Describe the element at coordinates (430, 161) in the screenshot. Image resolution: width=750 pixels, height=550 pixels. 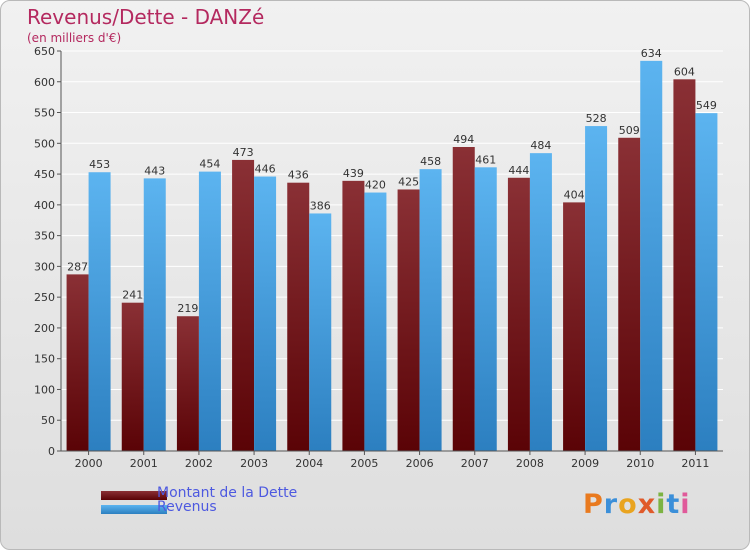
I see `value-label-revenus-2006: 458` at that location.